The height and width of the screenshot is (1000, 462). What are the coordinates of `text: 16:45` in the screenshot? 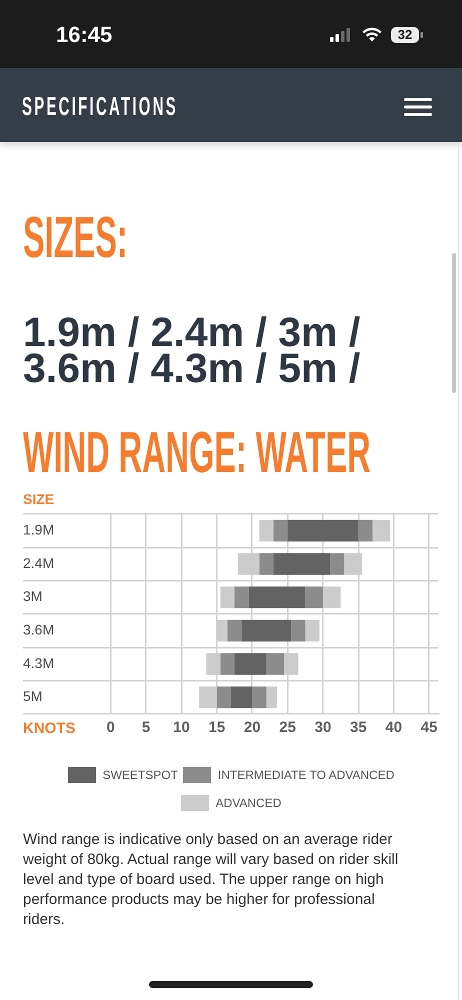 It's located at (84, 35).